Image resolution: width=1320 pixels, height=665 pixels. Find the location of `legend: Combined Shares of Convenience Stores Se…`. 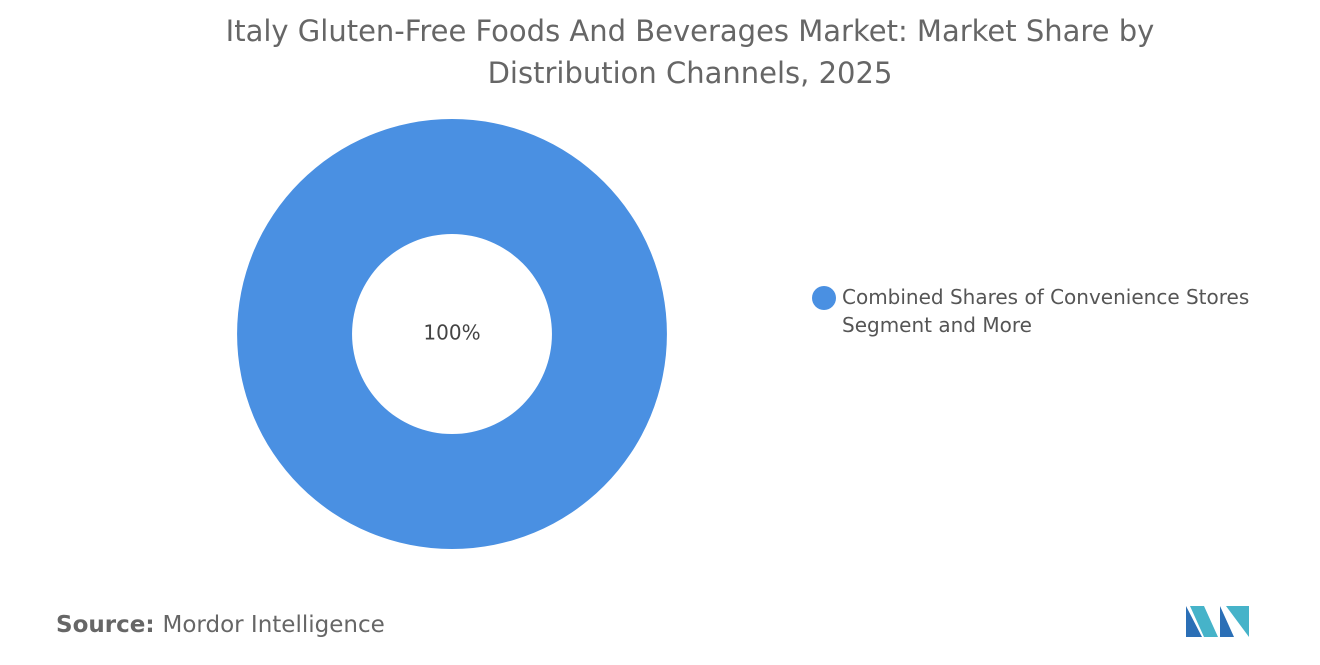

legend: Combined Shares of Convenience Stores Se… is located at coordinates (1042, 311).